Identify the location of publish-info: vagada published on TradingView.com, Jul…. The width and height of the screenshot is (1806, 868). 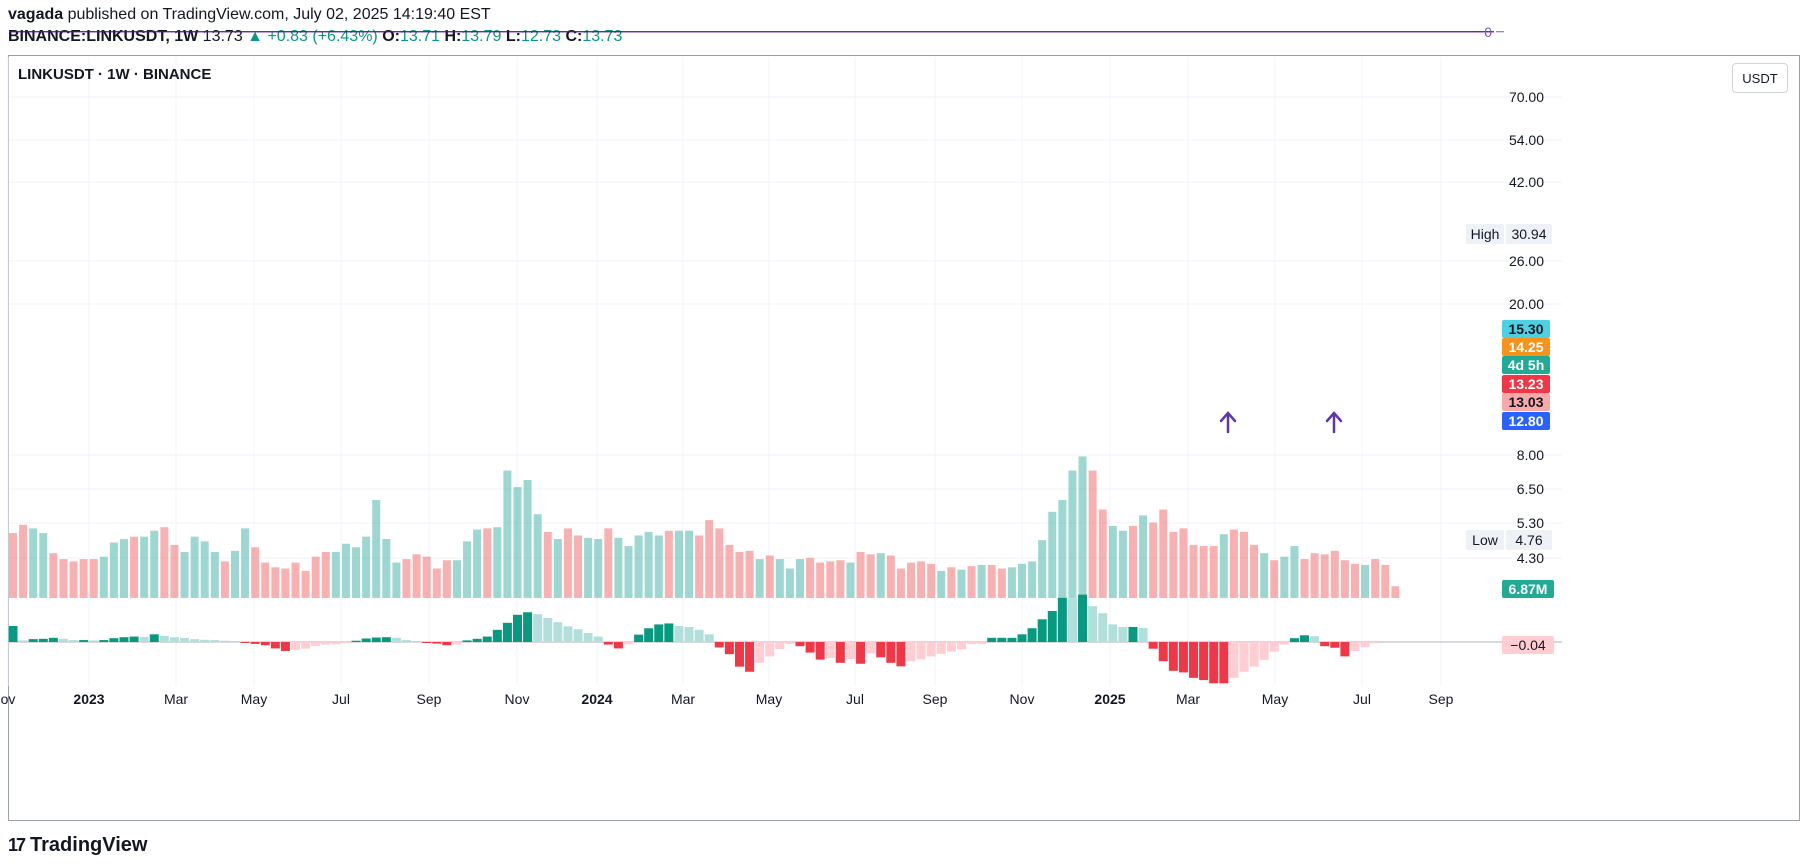
(249, 15).